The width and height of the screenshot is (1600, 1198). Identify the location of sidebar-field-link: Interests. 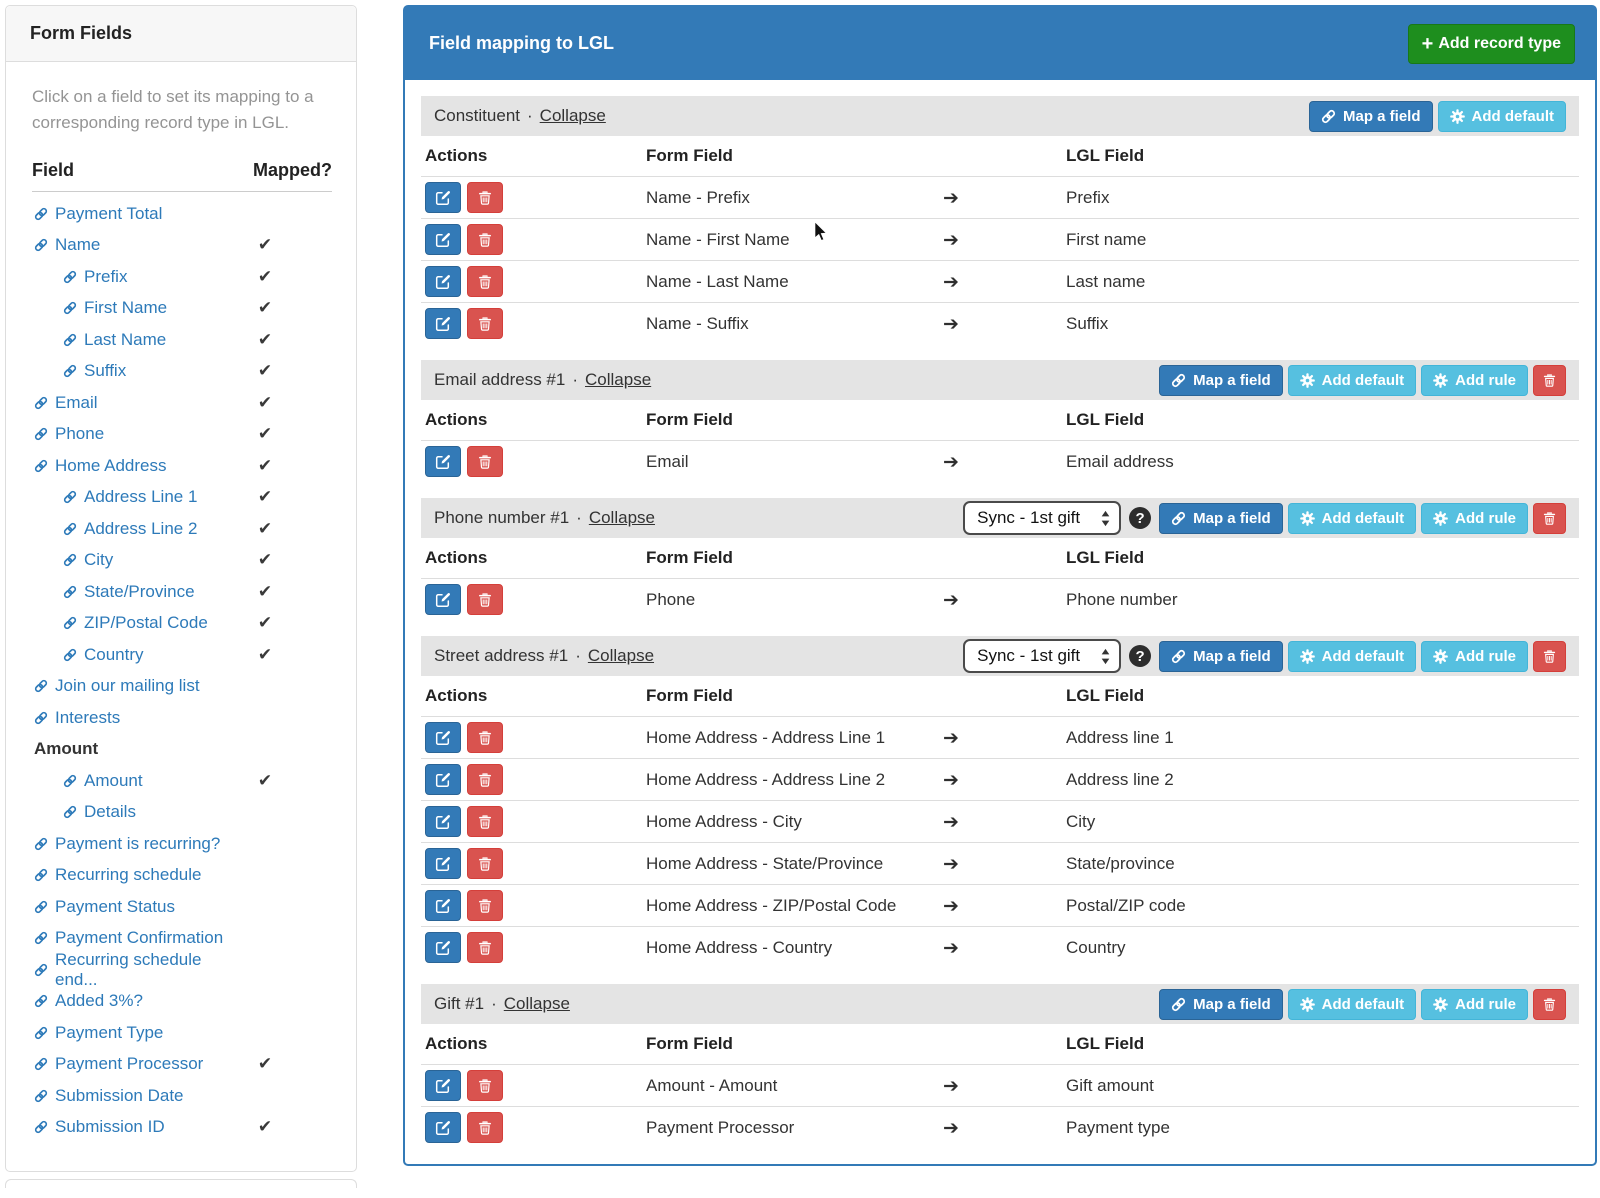
(77, 718).